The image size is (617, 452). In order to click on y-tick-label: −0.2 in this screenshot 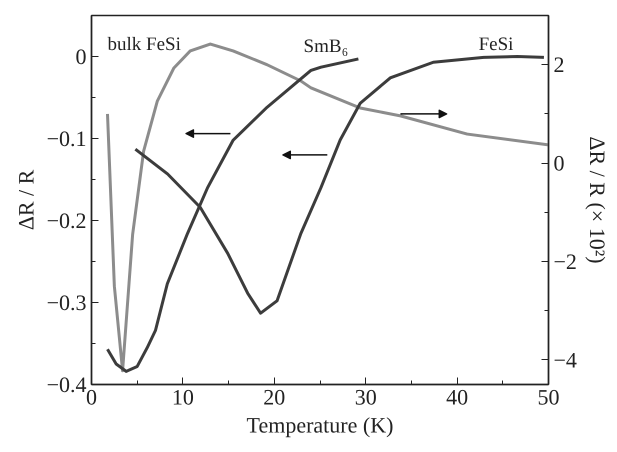, I will do `click(66, 220)`.